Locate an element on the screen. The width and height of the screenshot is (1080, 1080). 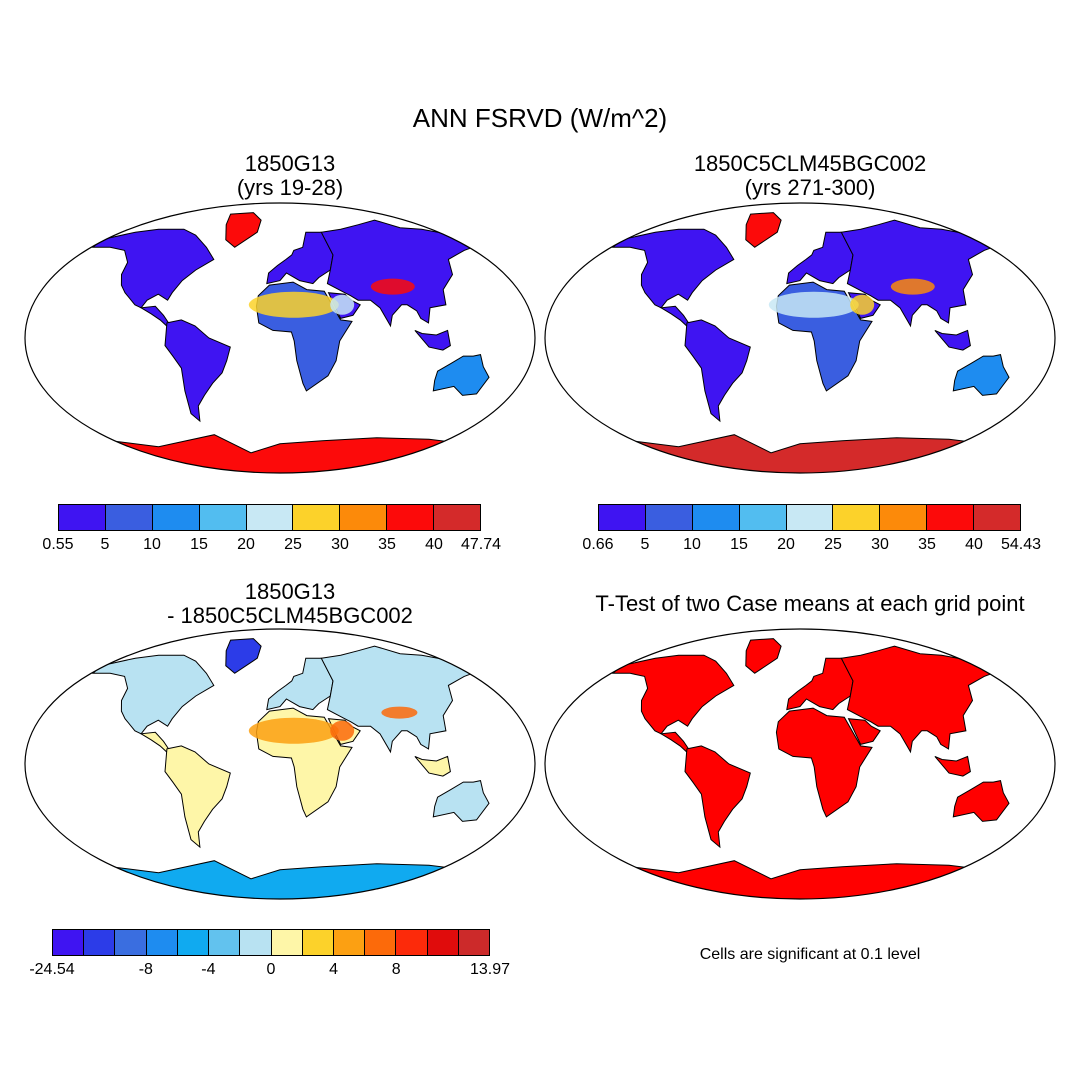
colorbar-tick-label: -8 is located at coordinates (145, 969).